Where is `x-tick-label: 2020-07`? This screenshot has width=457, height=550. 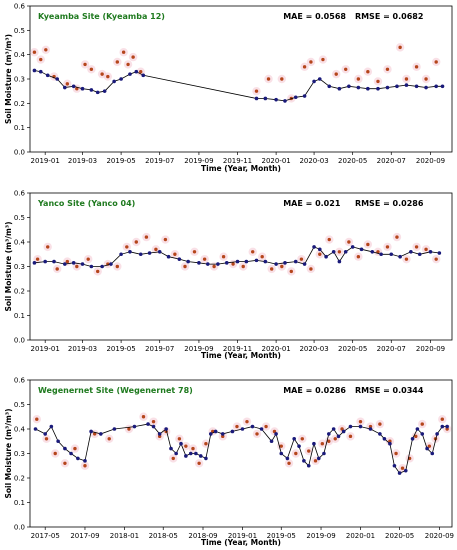
x-tick-label: 2020-07 is located at coordinates (391, 349).